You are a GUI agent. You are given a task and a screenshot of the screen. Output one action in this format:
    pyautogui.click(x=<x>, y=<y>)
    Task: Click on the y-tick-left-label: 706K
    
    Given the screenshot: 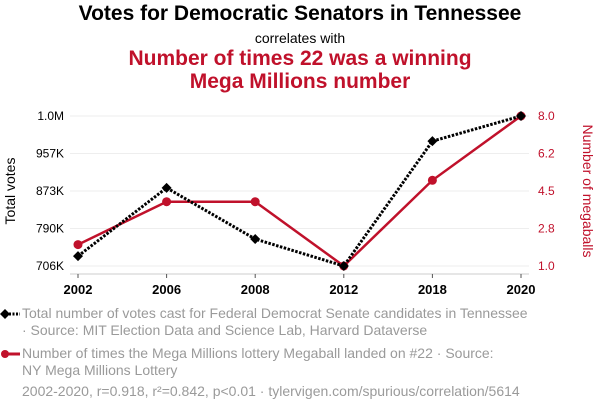 What is the action you would take?
    pyautogui.click(x=50, y=266)
    